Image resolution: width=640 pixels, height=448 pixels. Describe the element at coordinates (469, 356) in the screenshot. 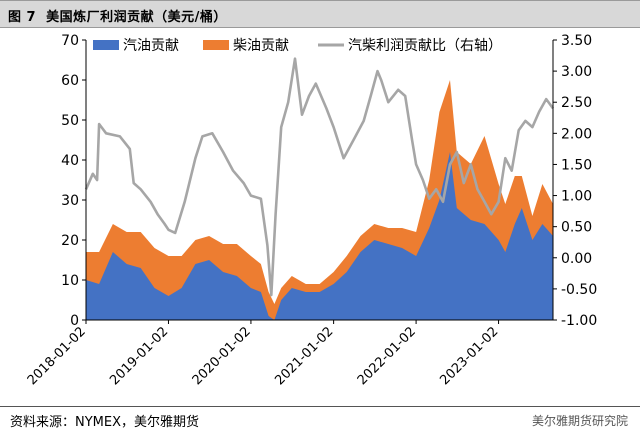

I see `x-tick-label: 2023-01-02` at that location.